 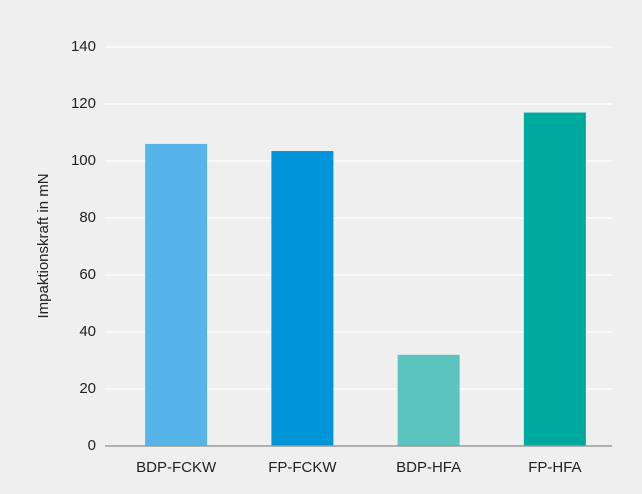 What do you see at coordinates (87, 388) in the screenshot?
I see `y-tick-label: 20` at bounding box center [87, 388].